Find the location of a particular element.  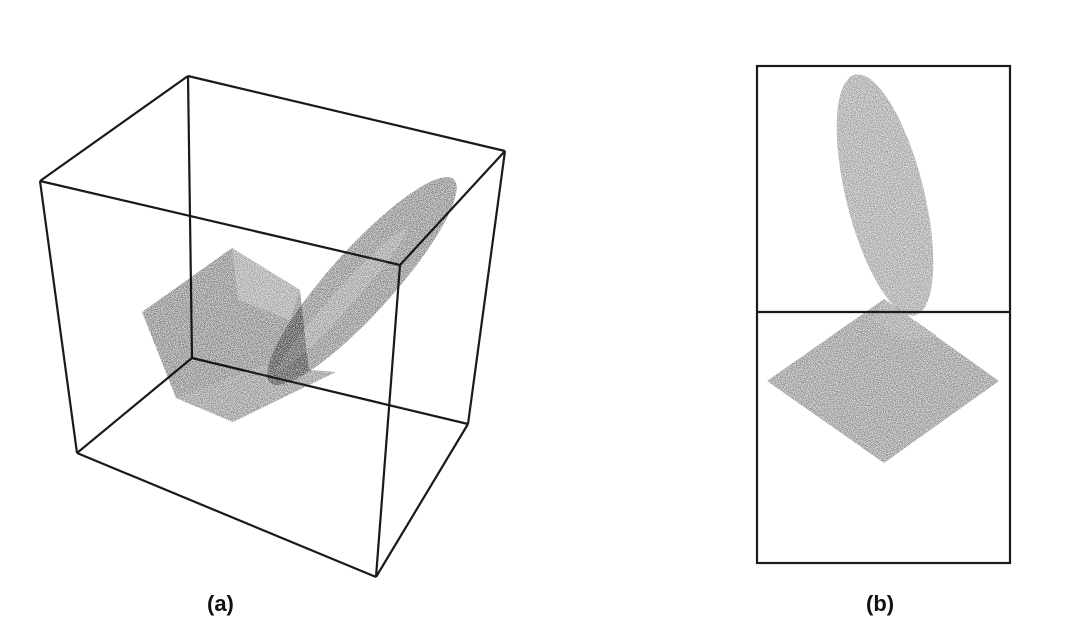

diamond-b-overlap is located at coordinates (904, 319).